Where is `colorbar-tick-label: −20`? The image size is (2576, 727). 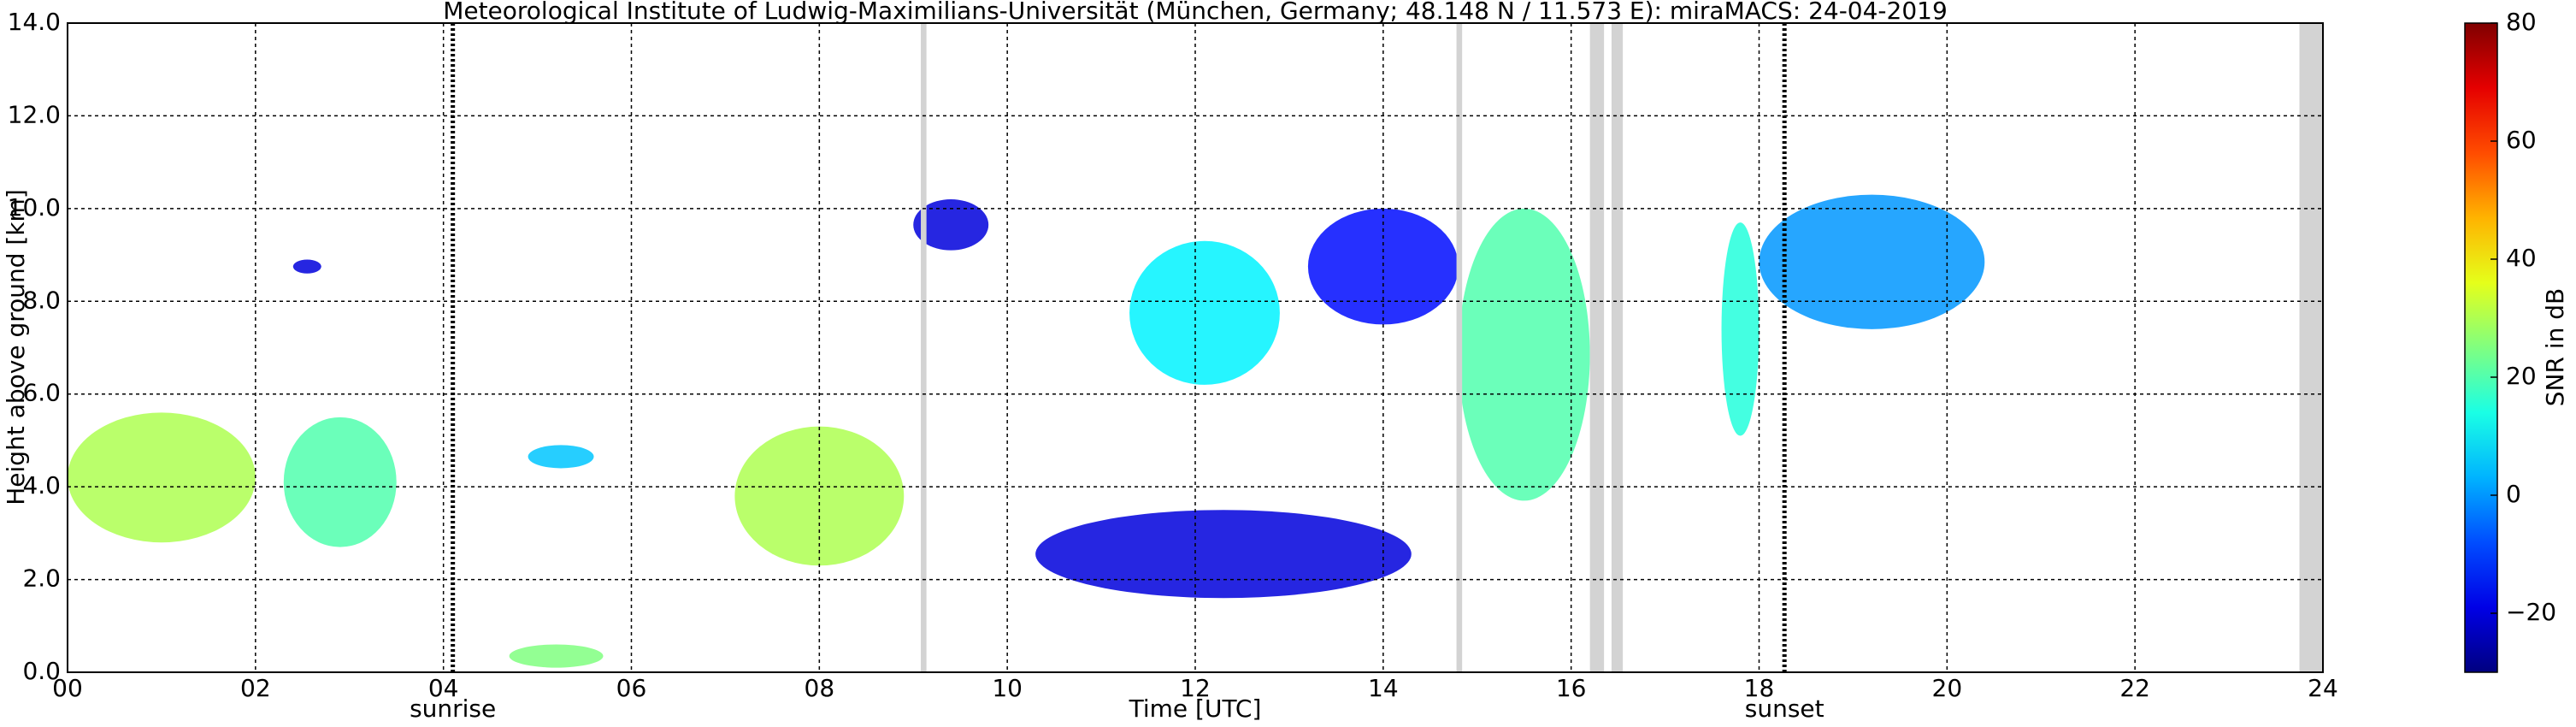
colorbar-tick-label: −20 is located at coordinates (2531, 612).